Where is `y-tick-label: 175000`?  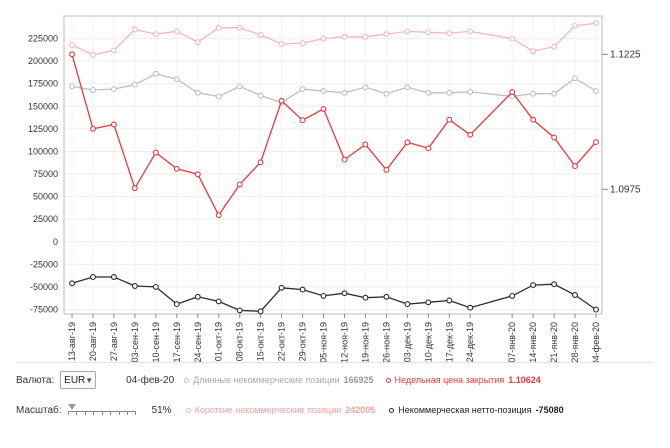
y-tick-label: 175000 is located at coordinates (43, 84).